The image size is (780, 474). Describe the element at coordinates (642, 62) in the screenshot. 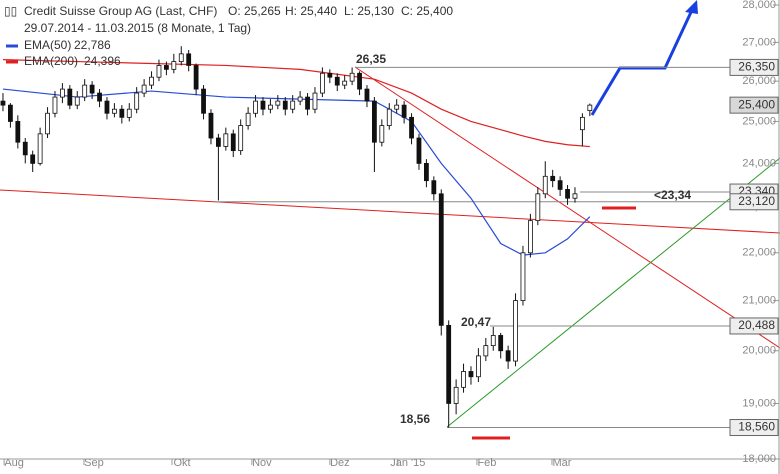

I see `projection` at that location.